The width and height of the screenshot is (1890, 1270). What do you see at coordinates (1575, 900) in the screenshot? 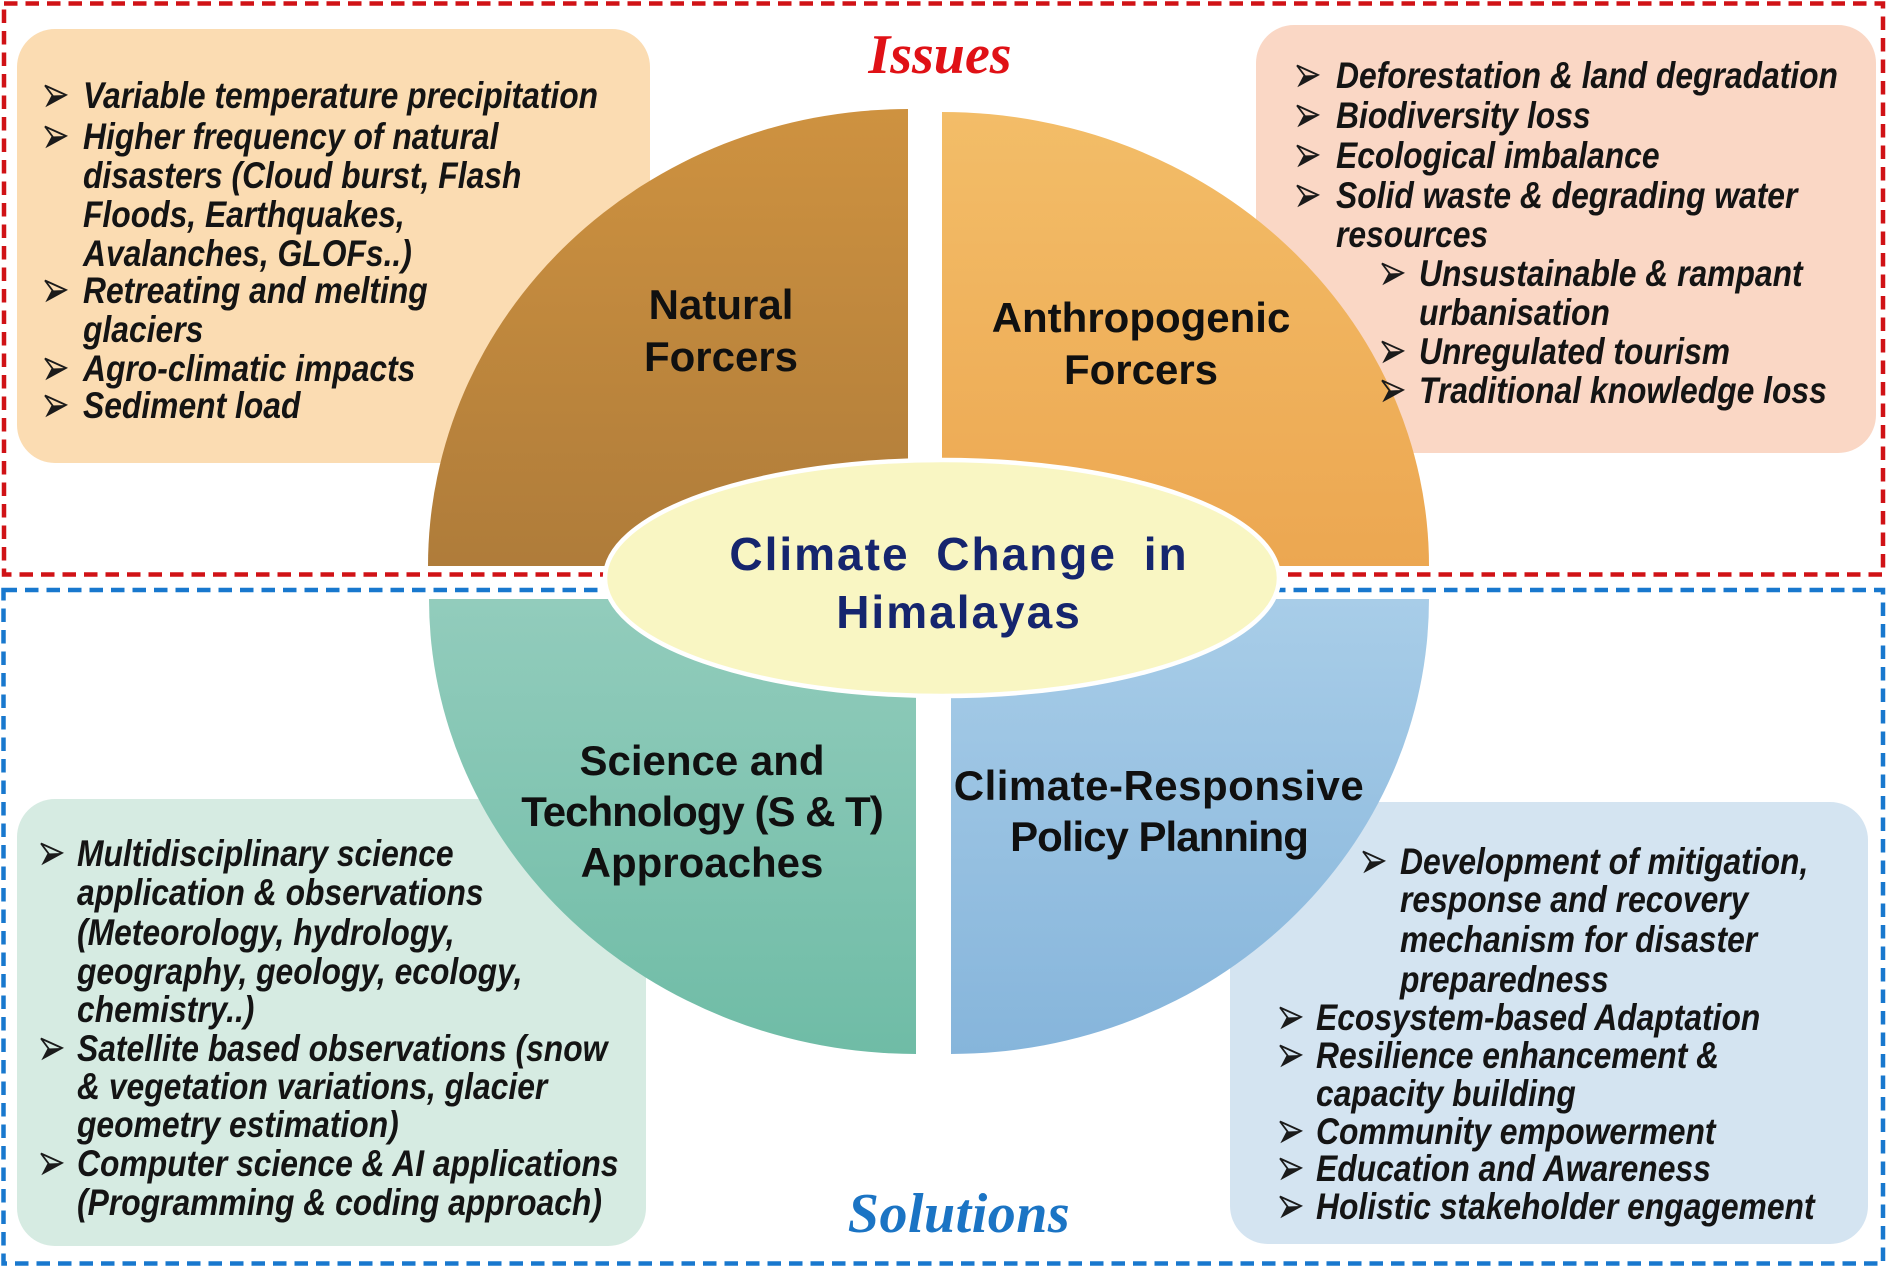
I see `svg-text: response and recovery` at bounding box center [1575, 900].